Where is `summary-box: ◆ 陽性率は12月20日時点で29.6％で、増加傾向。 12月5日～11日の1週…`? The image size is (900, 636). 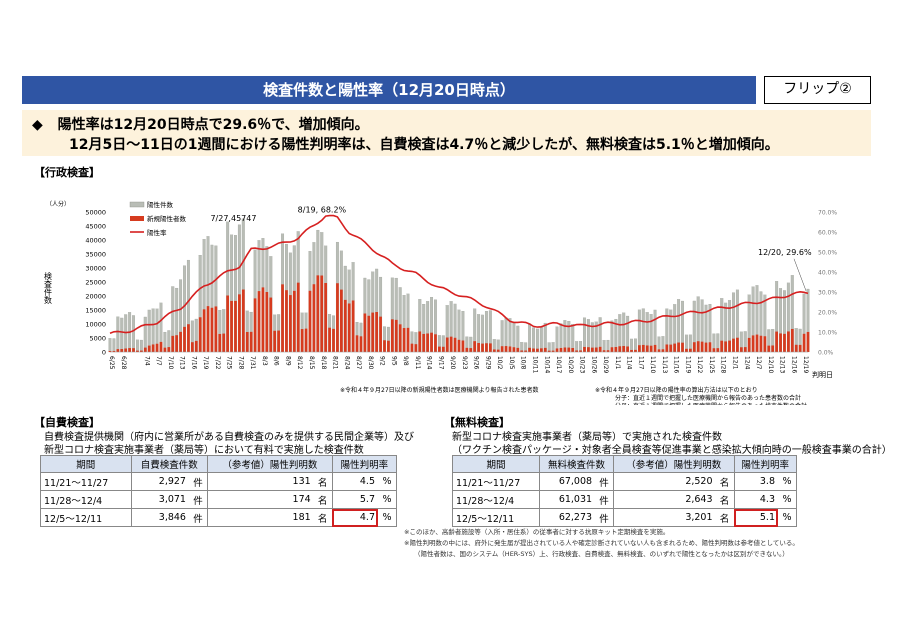
summary-box: ◆ 陽性率は12月20日時点で29.6％で、増加傾向。 12月5日～11日の1週… is located at coordinates (446, 133).